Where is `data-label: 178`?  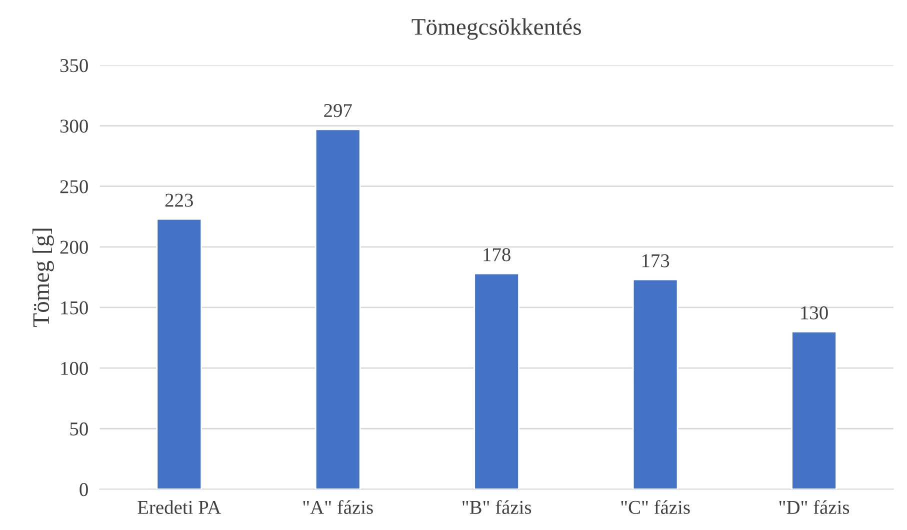
data-label: 178 is located at coordinates (497, 255).